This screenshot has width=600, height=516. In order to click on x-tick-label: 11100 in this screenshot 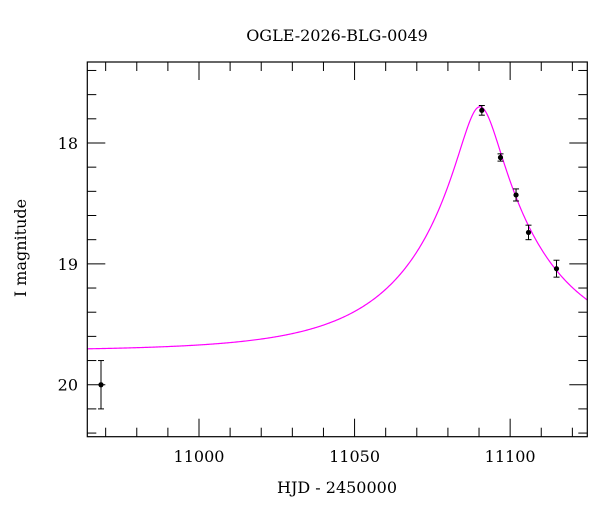, I will do `click(510, 456)`.